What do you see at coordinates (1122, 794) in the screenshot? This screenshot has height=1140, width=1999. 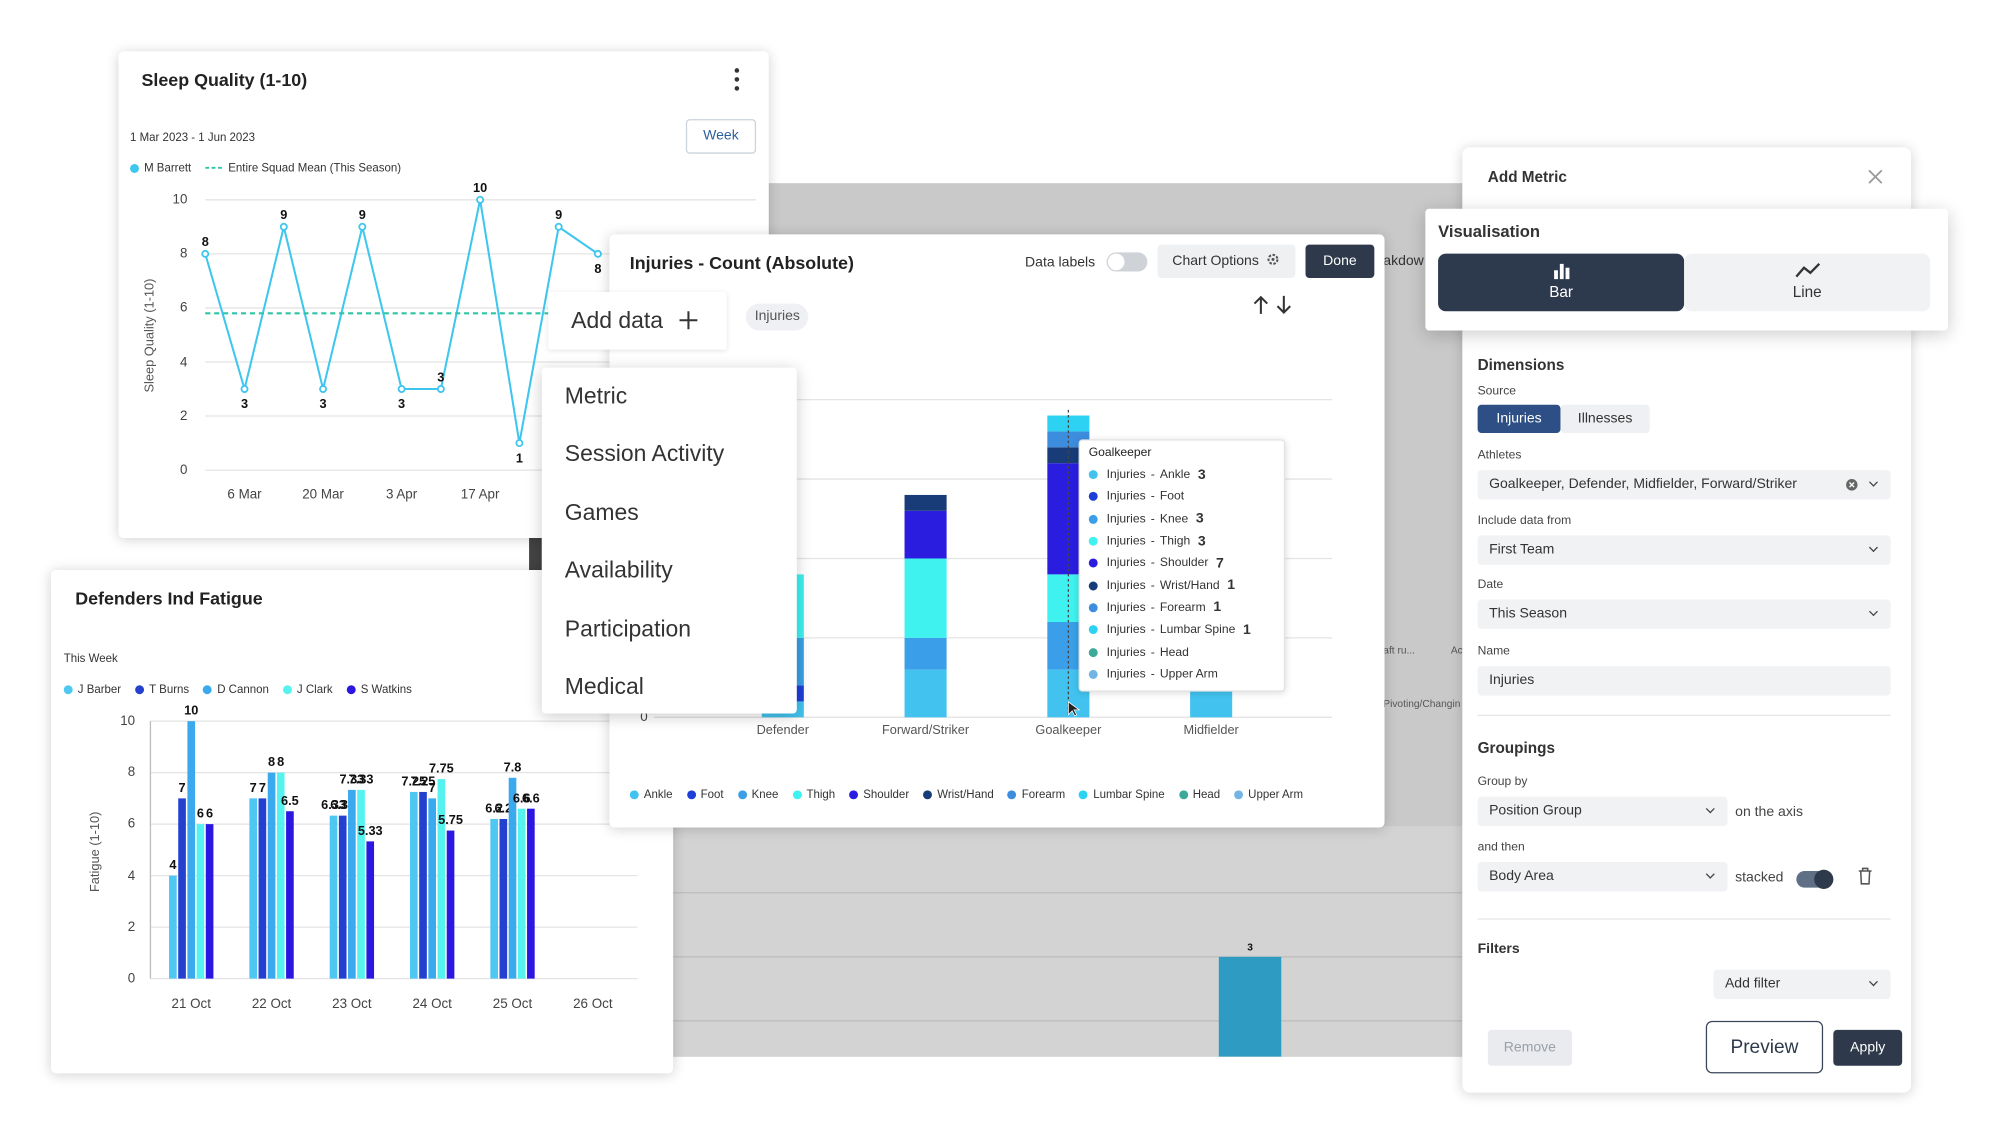 I see `legend-item: Lumbar Spine` at bounding box center [1122, 794].